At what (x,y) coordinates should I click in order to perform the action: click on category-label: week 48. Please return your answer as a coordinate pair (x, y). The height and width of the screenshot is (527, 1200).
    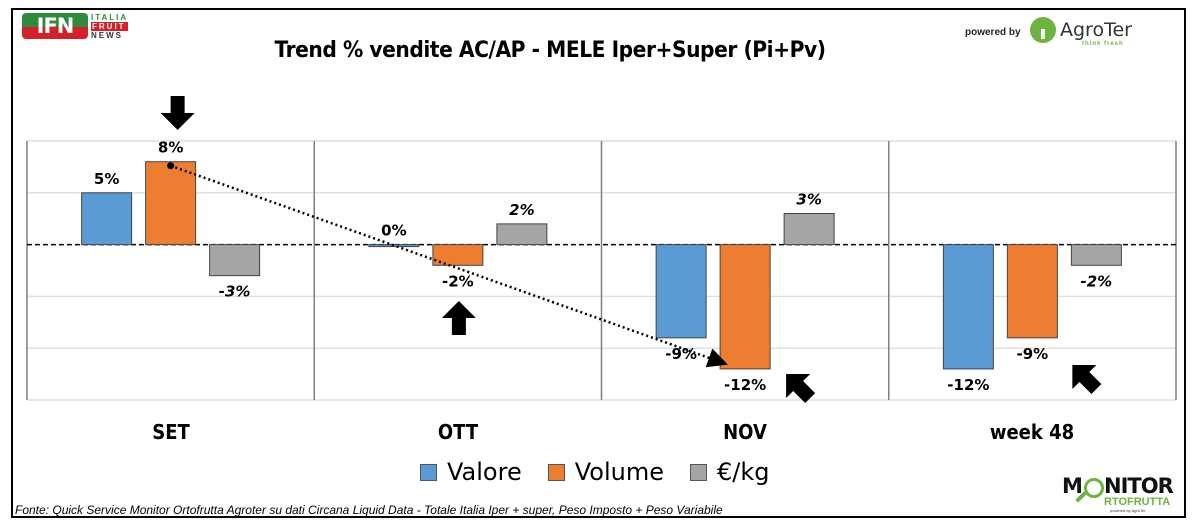
    Looking at the image, I should click on (1032, 432).